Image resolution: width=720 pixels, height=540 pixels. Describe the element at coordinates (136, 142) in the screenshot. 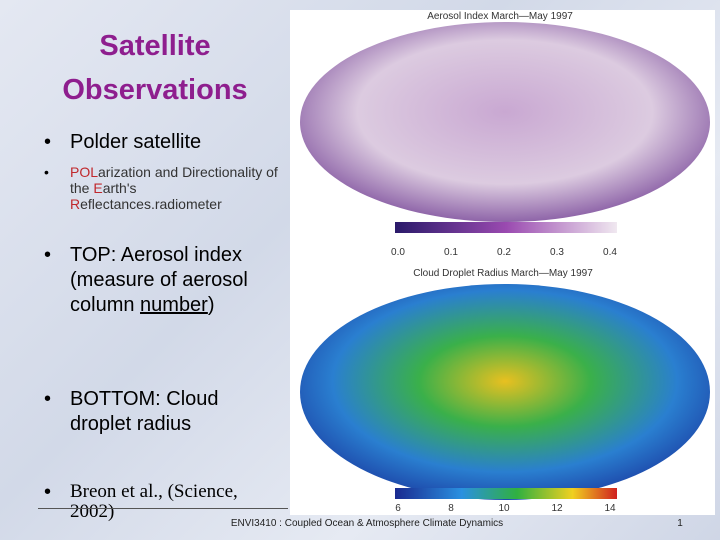

I see `text: Polder satellite` at that location.